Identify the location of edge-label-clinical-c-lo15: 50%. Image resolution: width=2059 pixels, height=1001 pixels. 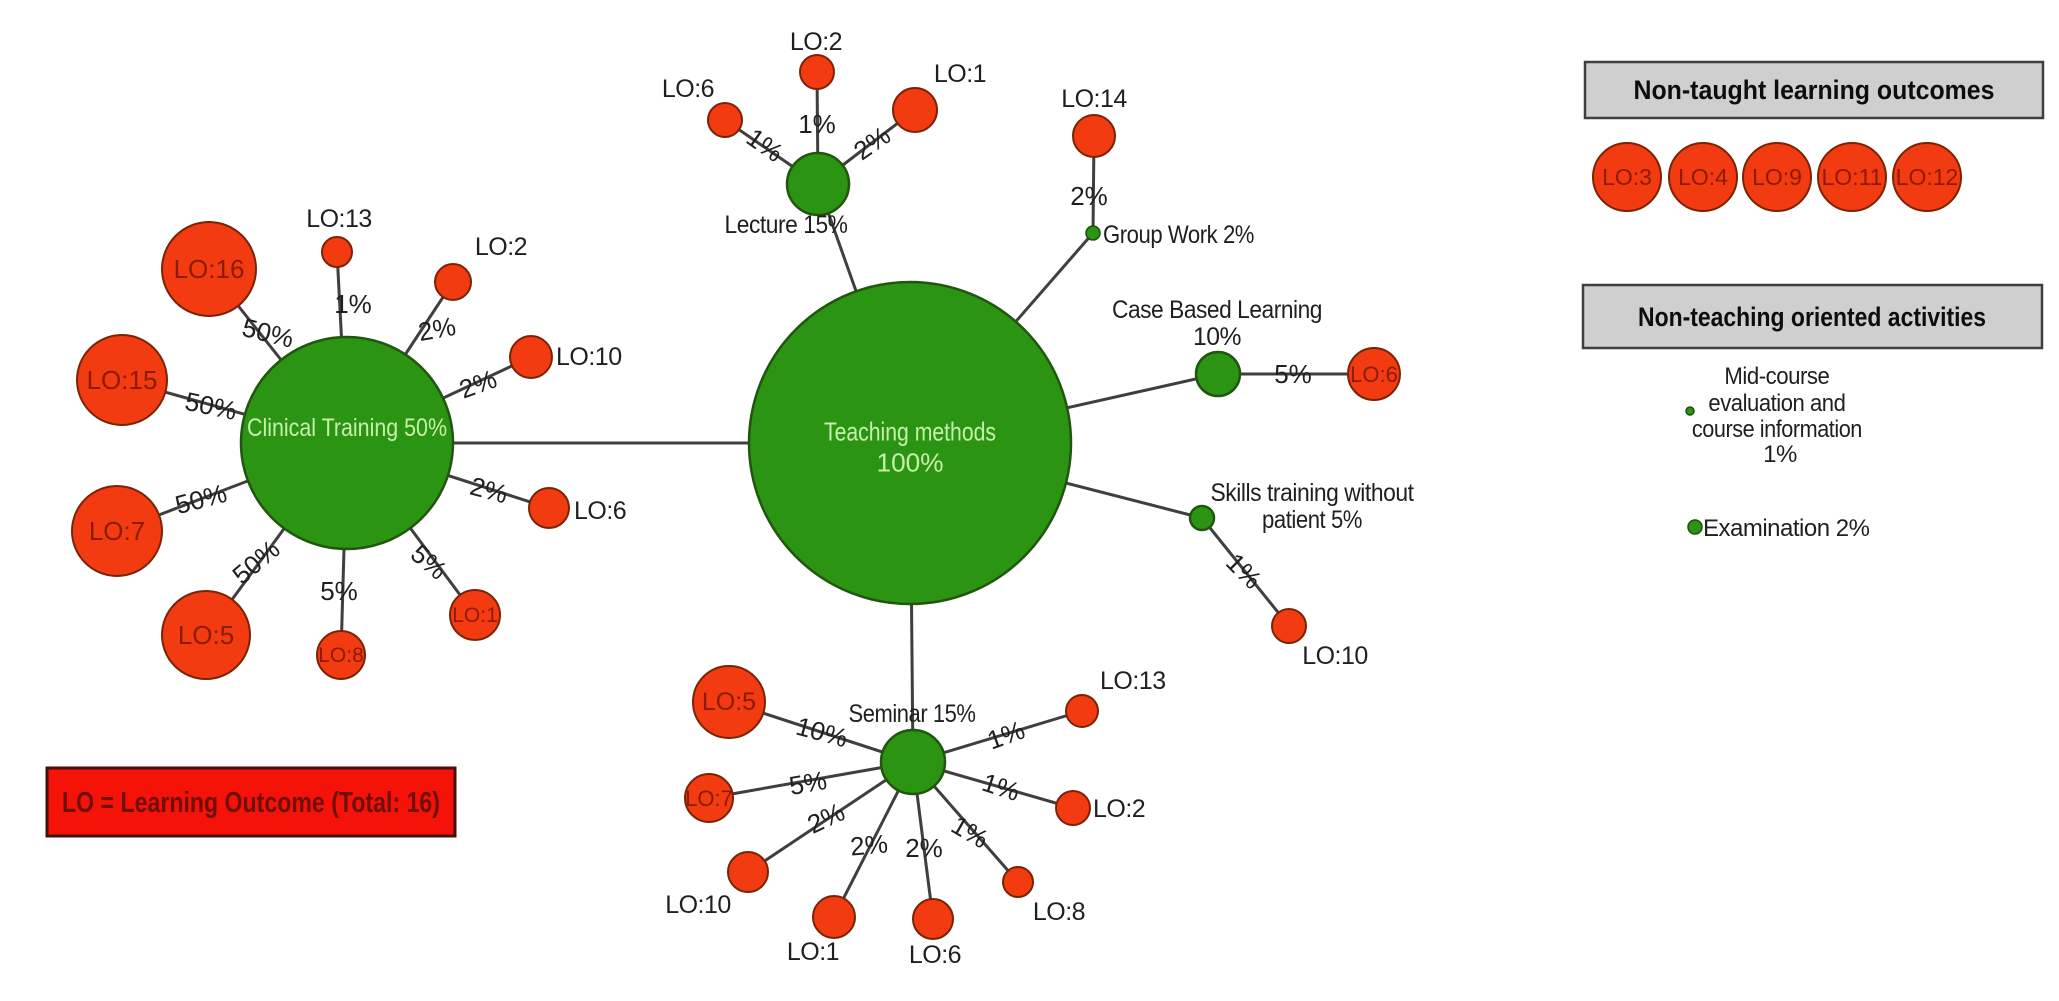
(210, 406).